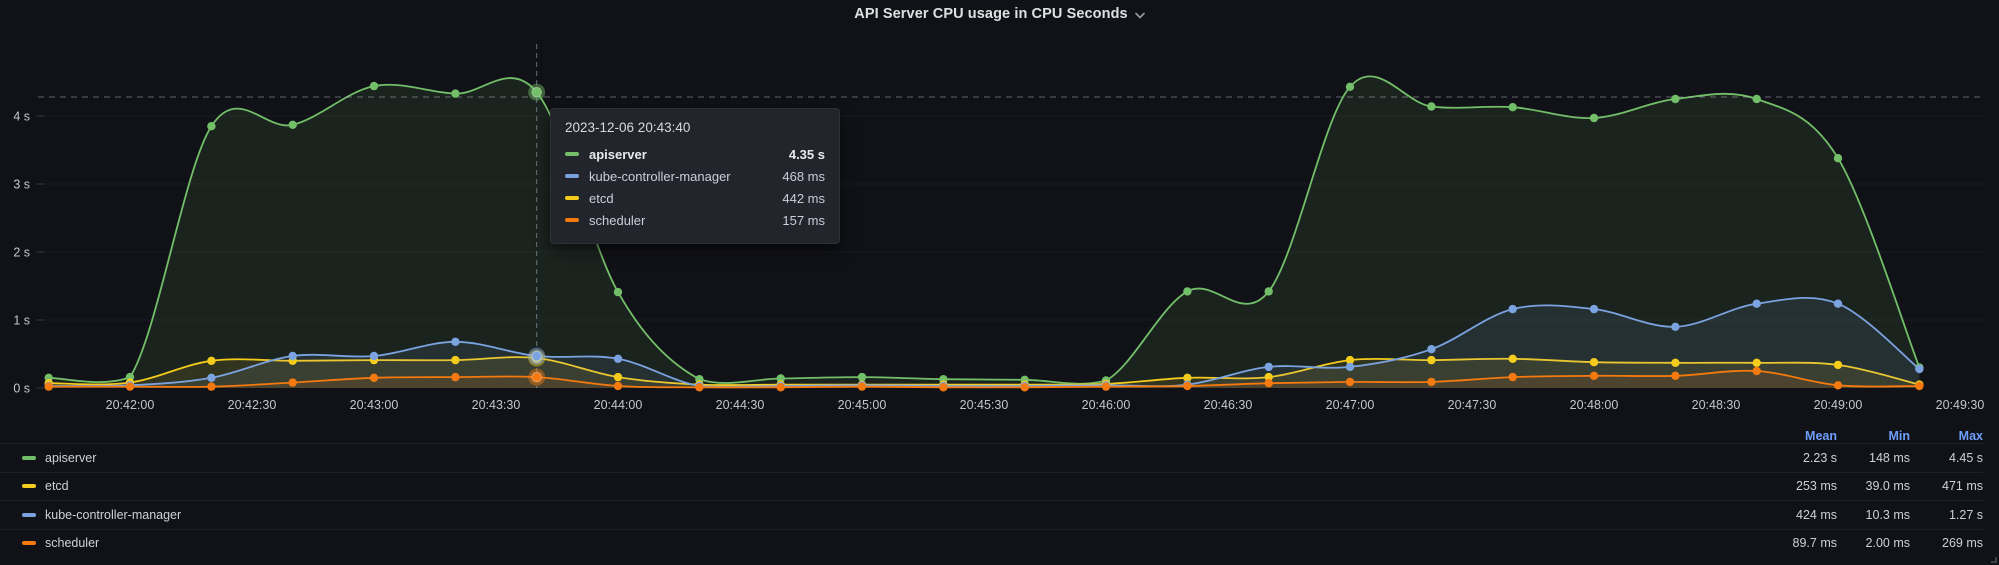 The width and height of the screenshot is (1999, 565). Describe the element at coordinates (628, 127) in the screenshot. I see `tooltip-timestamp: 2023-12-06 20:43:40` at that location.